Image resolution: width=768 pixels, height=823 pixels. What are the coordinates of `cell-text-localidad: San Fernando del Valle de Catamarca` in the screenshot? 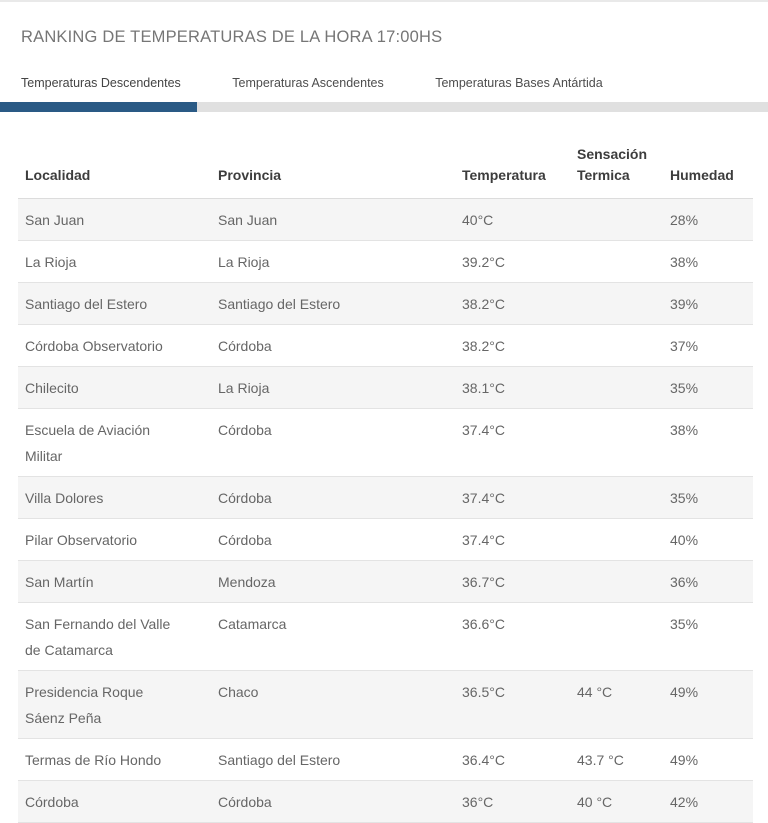 It's located at (98, 636).